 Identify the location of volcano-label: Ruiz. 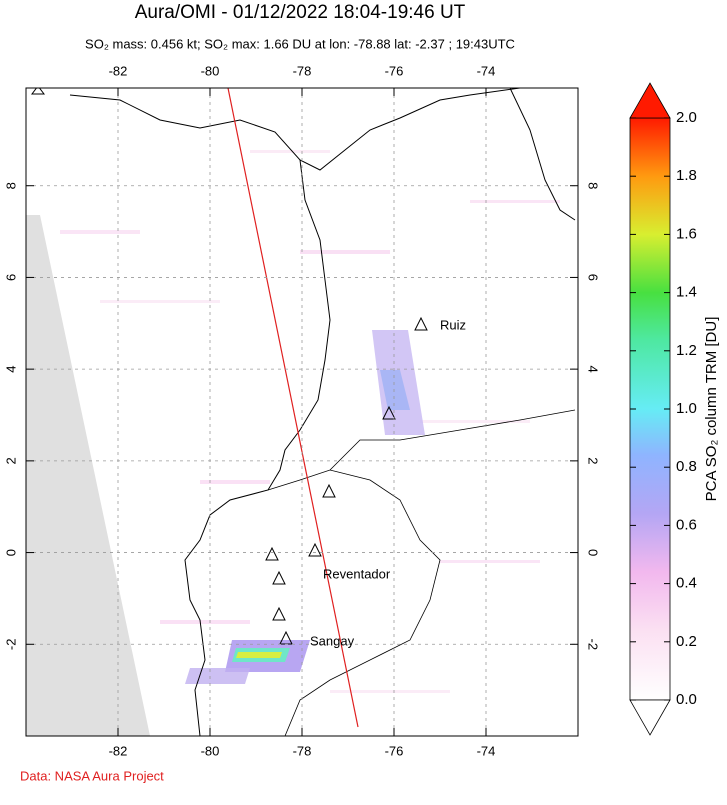
(453, 324).